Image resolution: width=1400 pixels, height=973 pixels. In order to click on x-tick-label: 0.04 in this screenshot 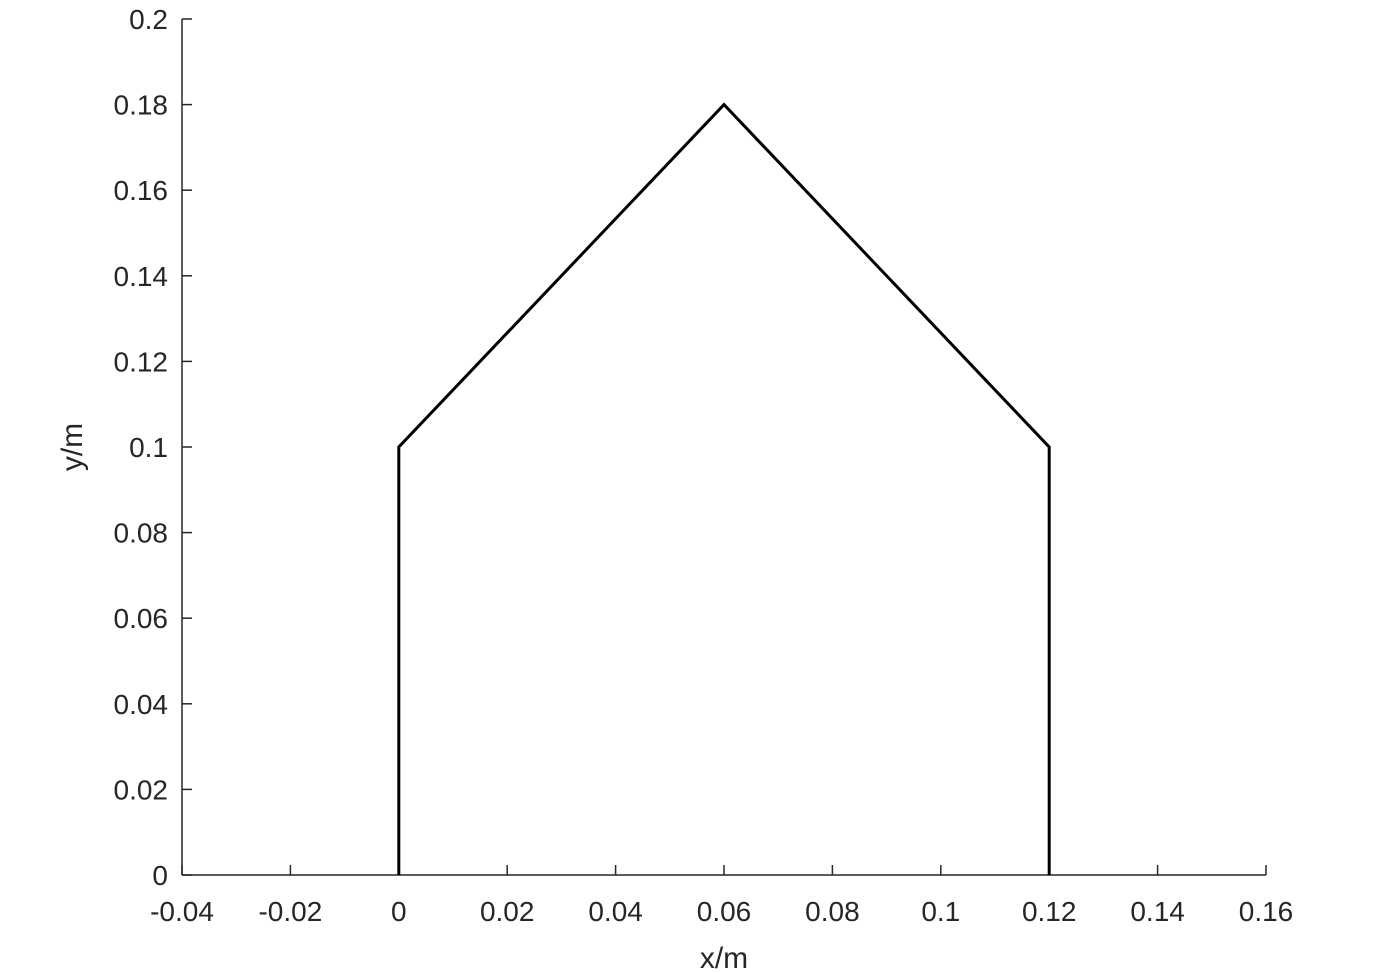, I will do `click(615, 911)`.